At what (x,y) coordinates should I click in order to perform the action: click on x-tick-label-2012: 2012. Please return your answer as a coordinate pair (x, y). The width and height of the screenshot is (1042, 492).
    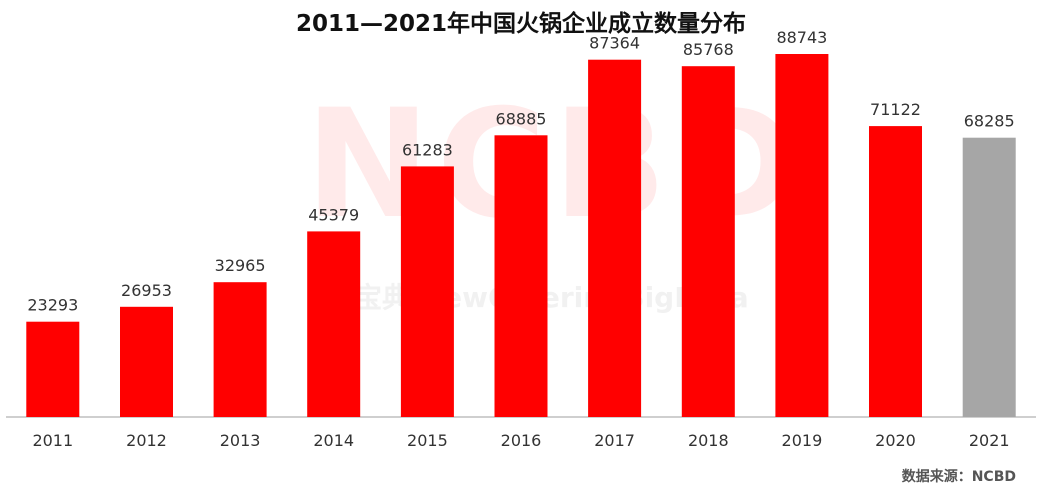
    Looking at the image, I should click on (146, 440).